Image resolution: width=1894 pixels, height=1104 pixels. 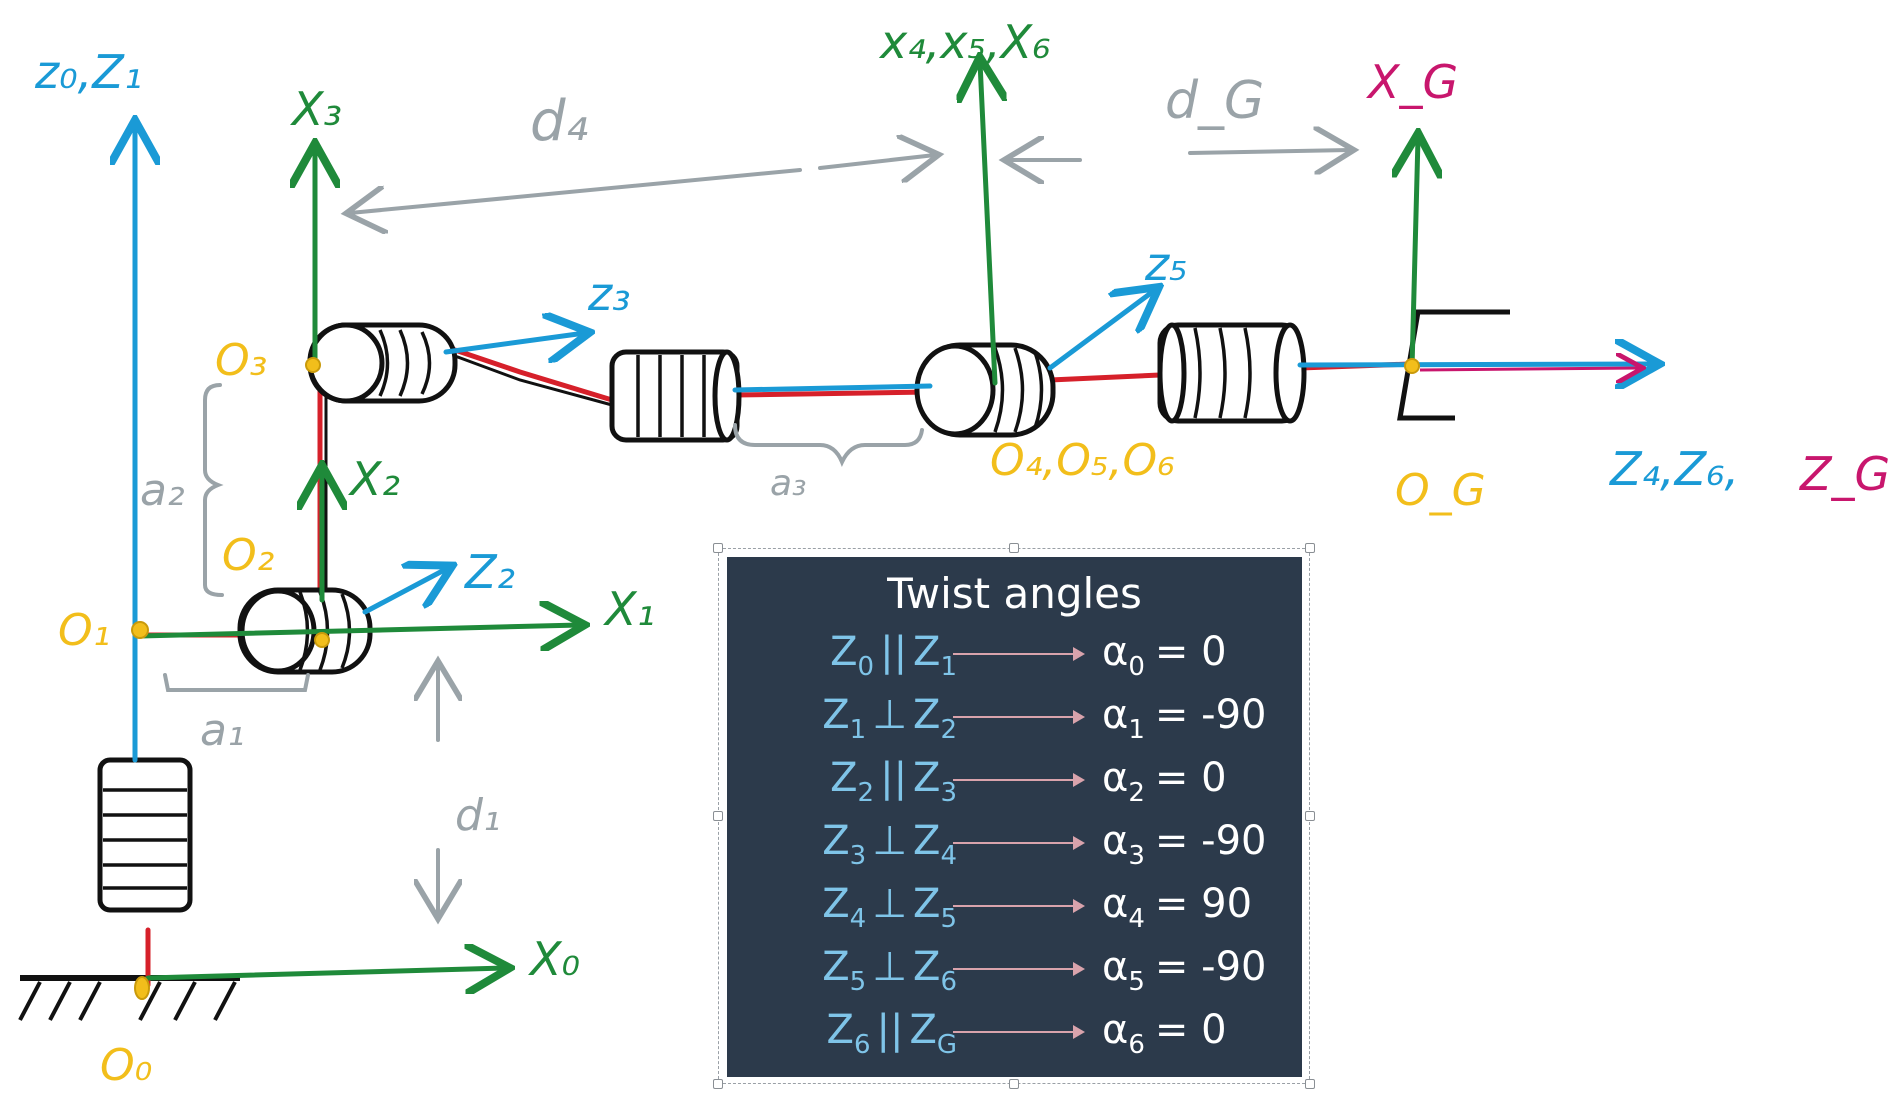 I want to click on axis-relation: Z3 ⊥ Z4, so click(x=889, y=844).